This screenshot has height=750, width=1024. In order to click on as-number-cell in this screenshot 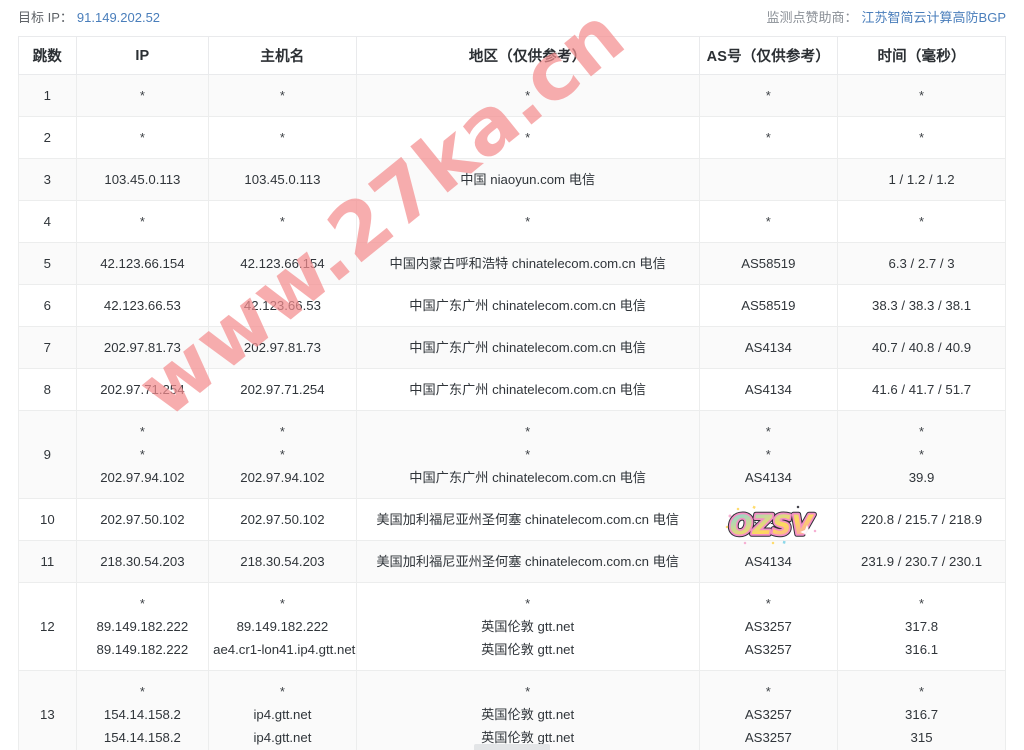, I will do `click(768, 179)`.